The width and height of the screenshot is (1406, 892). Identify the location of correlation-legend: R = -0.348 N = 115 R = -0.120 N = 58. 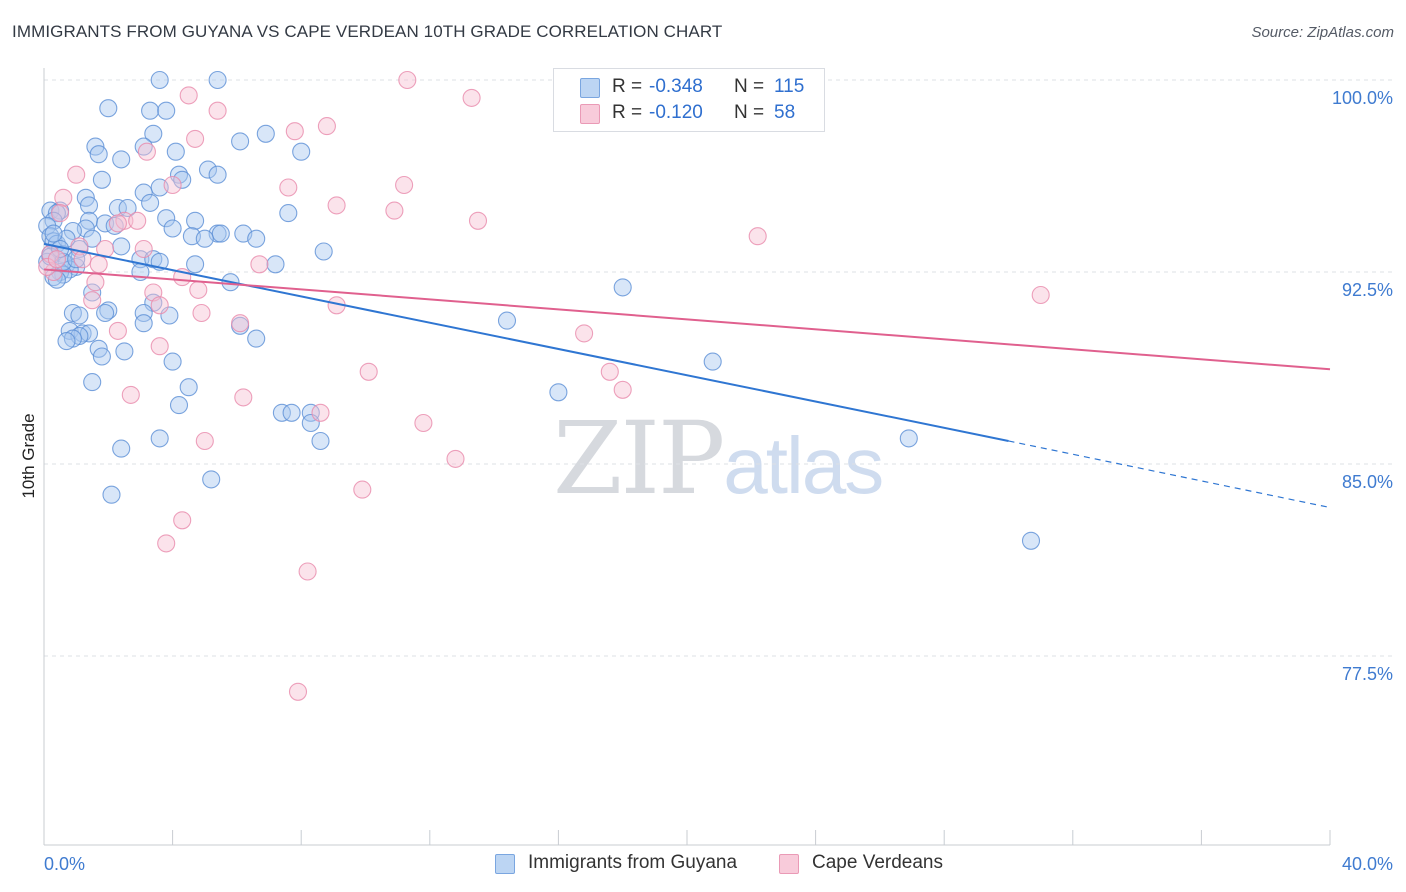
(689, 100).